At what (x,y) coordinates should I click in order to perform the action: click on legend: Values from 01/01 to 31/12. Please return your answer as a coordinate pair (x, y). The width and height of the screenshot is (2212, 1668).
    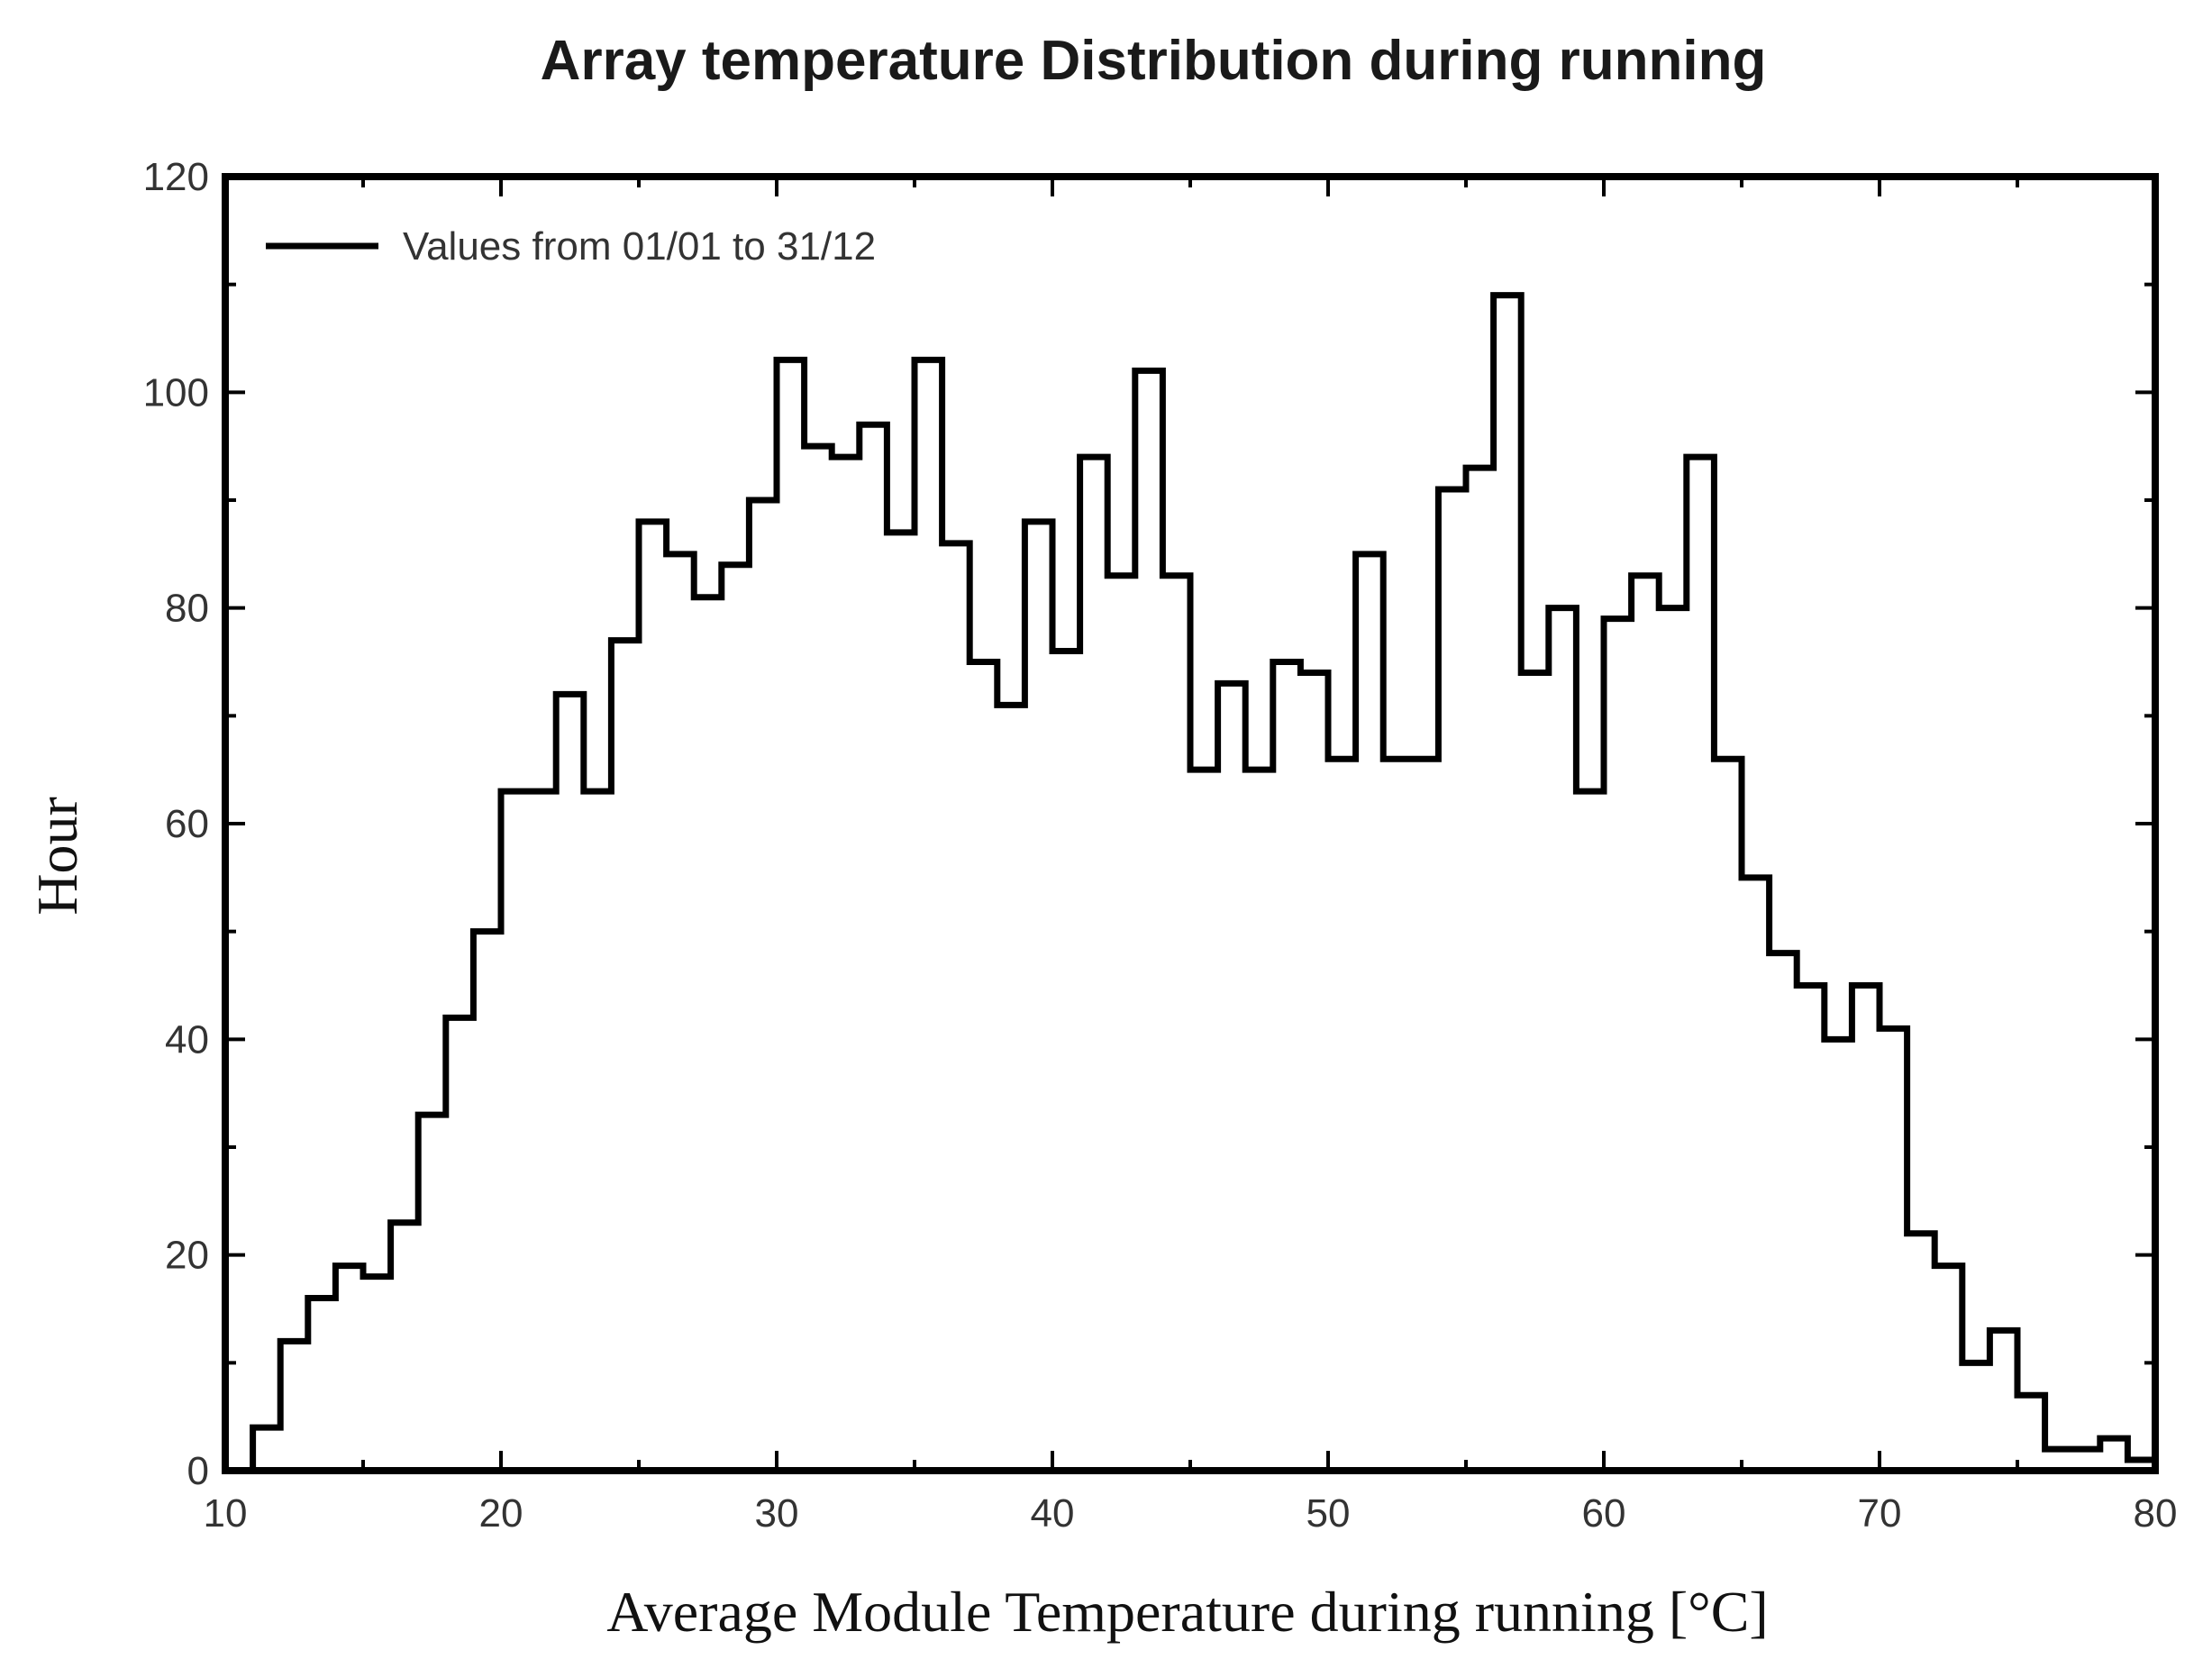
    Looking at the image, I should click on (571, 246).